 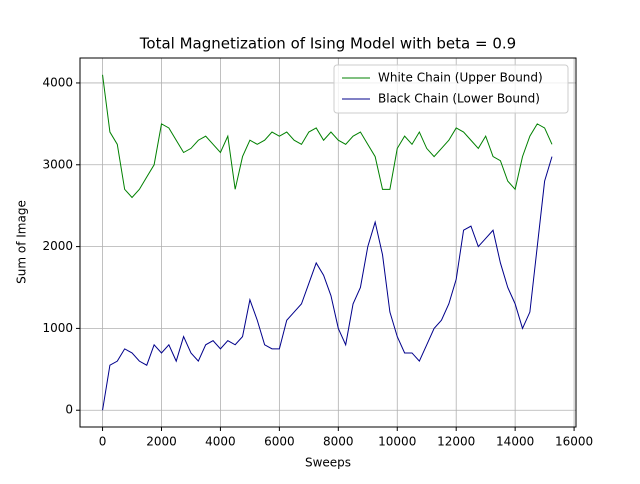 I want to click on x-tick-label: 6000, so click(x=279, y=442).